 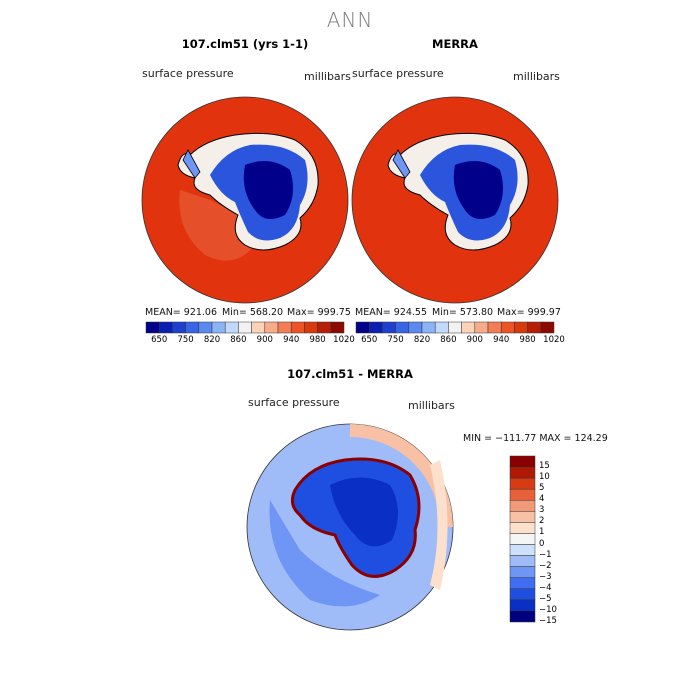 What do you see at coordinates (364, 512) in the screenshot?
I see `diff-interior` at bounding box center [364, 512].